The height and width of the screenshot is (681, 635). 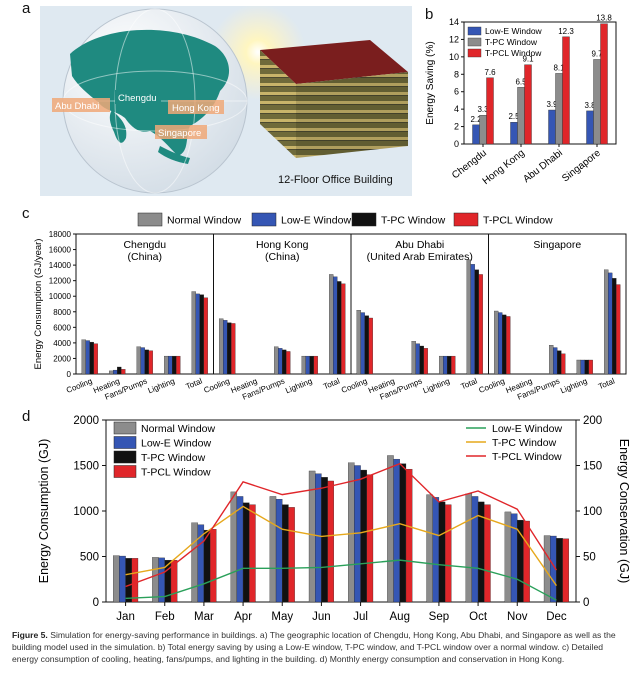 I want to click on panel-a-label: a, so click(x=26, y=8).